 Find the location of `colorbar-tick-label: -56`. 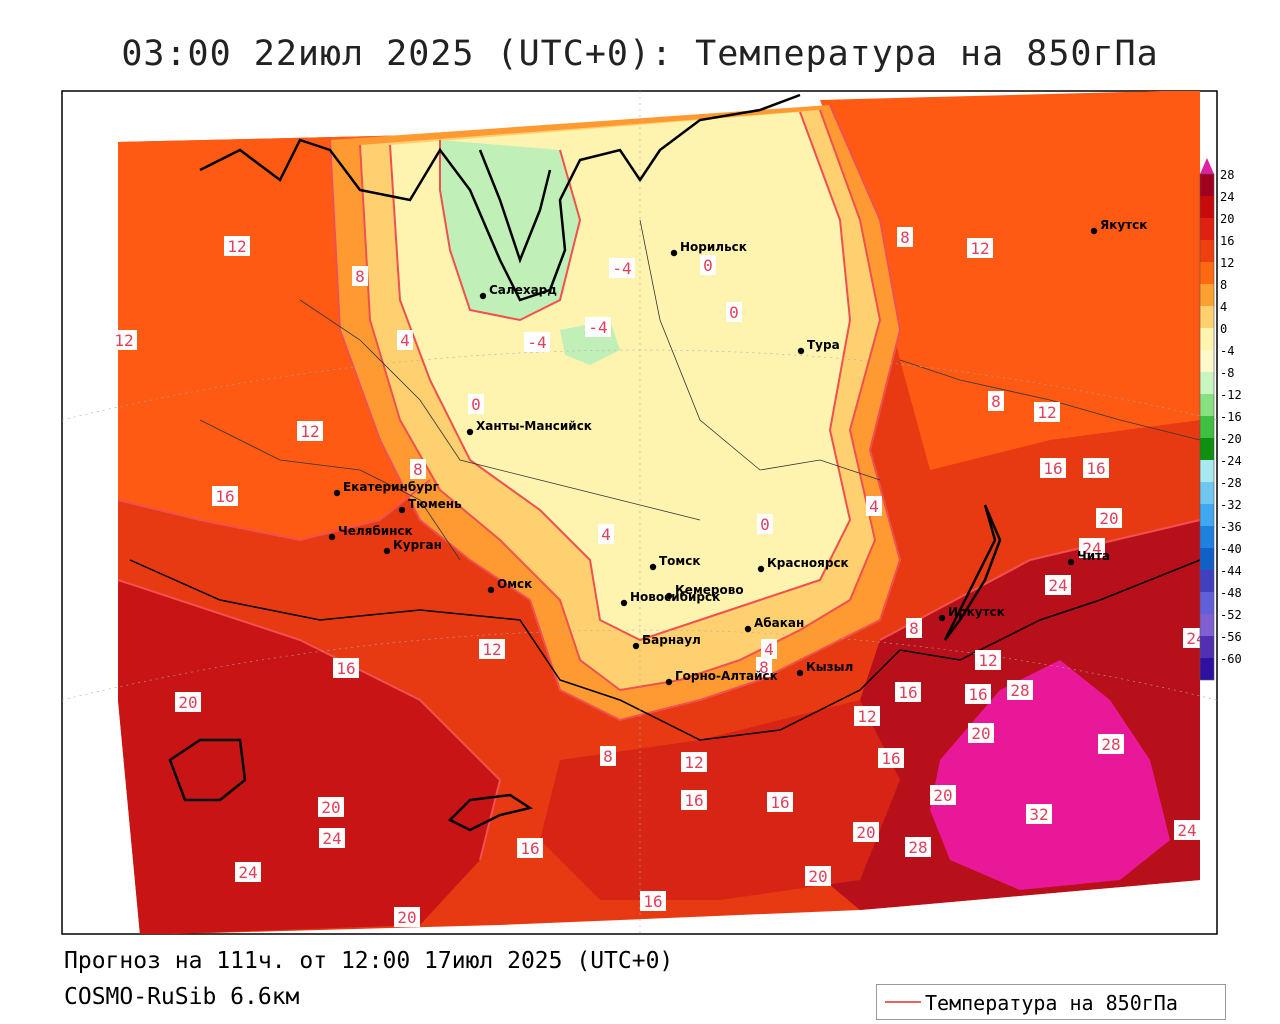

colorbar-tick-label: -56 is located at coordinates (1231, 637).